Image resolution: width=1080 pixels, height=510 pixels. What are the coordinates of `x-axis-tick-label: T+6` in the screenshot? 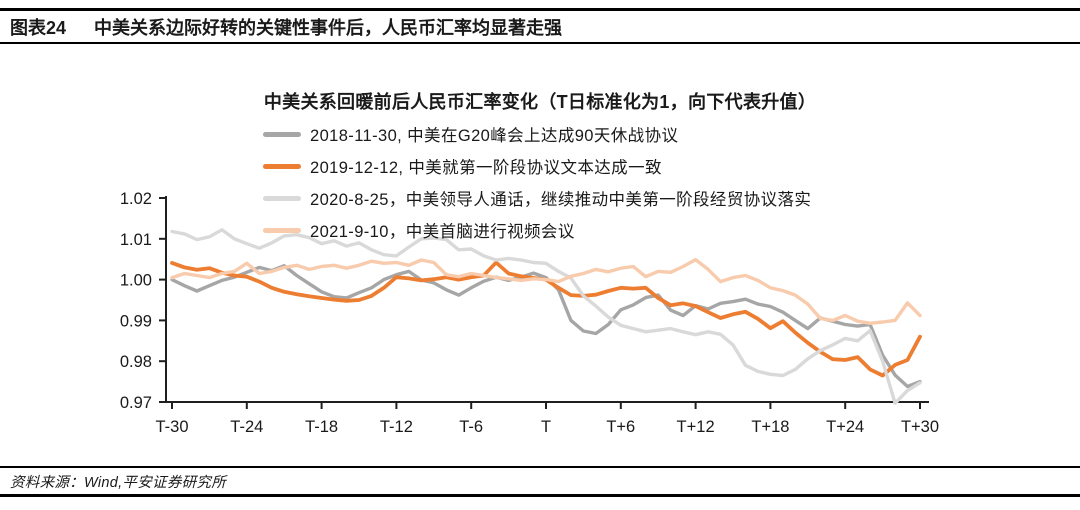 It's located at (620, 427).